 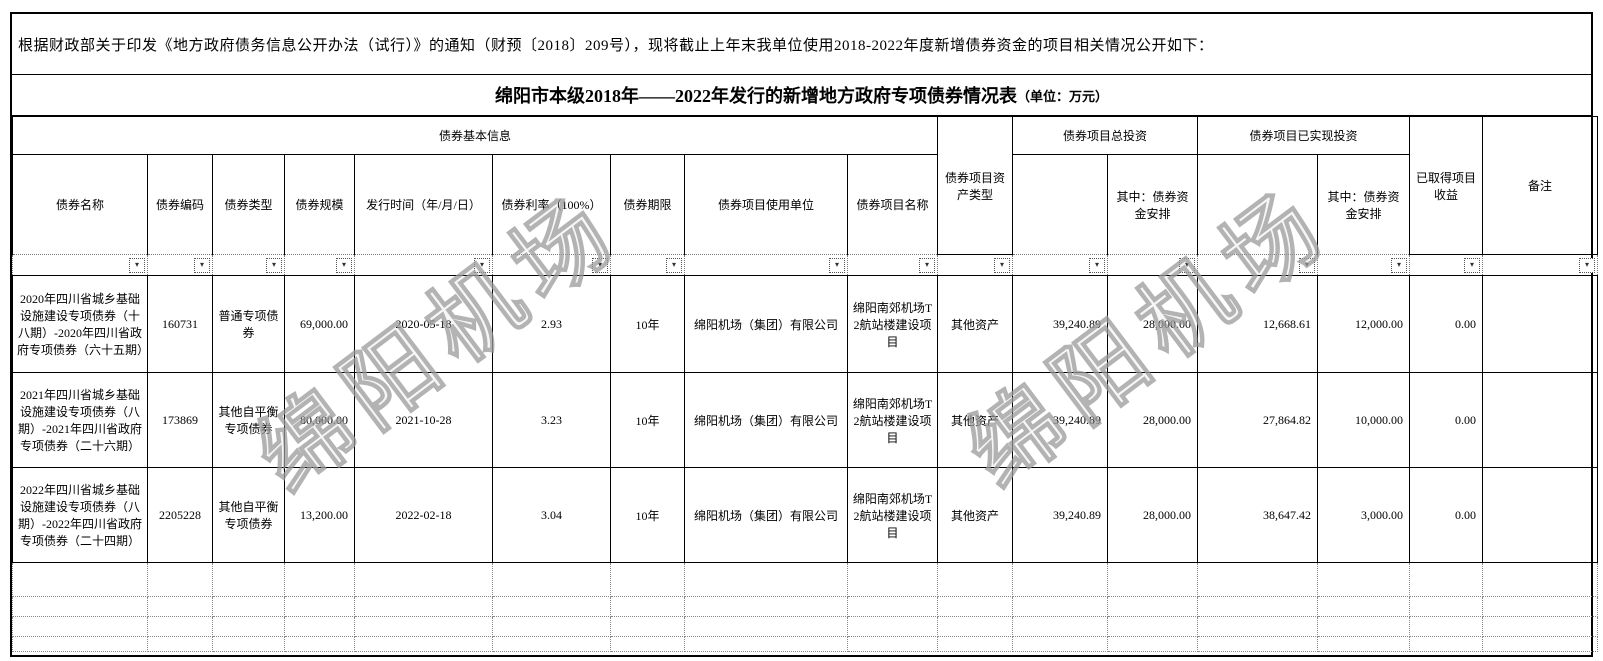 What do you see at coordinates (180, 515) in the screenshot?
I see `bond-code-cell: 2205228` at bounding box center [180, 515].